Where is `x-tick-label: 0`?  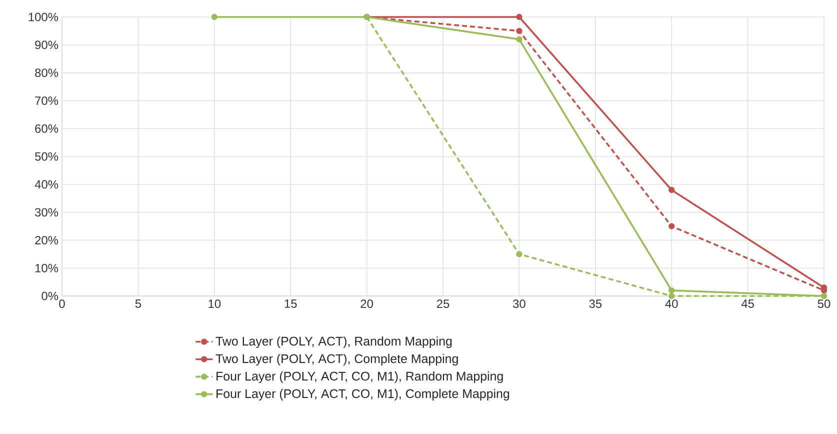
x-tick-label: 0 is located at coordinates (62, 304).